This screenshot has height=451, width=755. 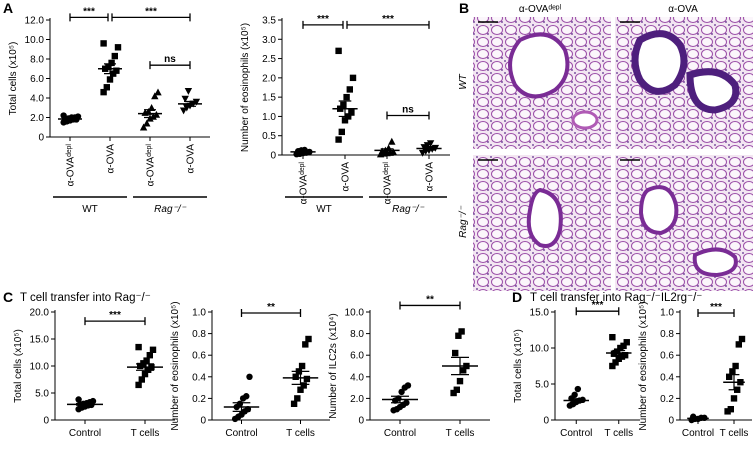 What do you see at coordinates (667, 377) in the screenshot?
I see `y-tick-label: 0.4` at bounding box center [667, 377].